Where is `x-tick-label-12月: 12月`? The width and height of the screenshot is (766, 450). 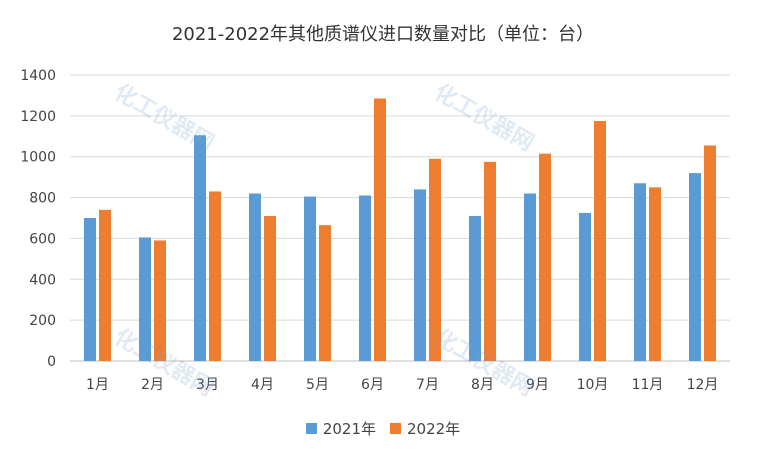 x-tick-label-12月: 12月 is located at coordinates (703, 385).